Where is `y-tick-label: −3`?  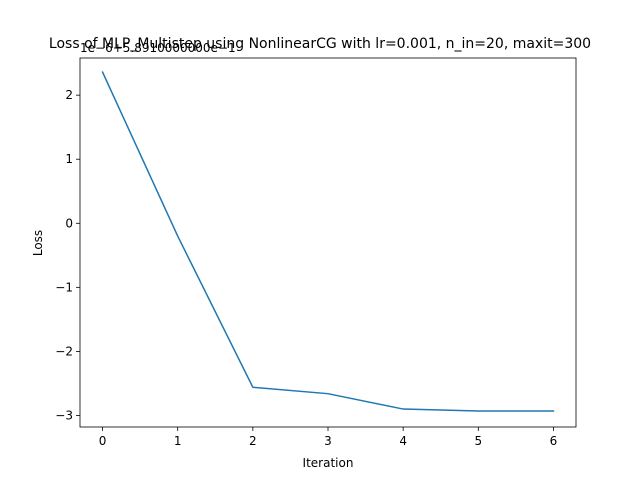
y-tick-label: −3 is located at coordinates (64, 415).